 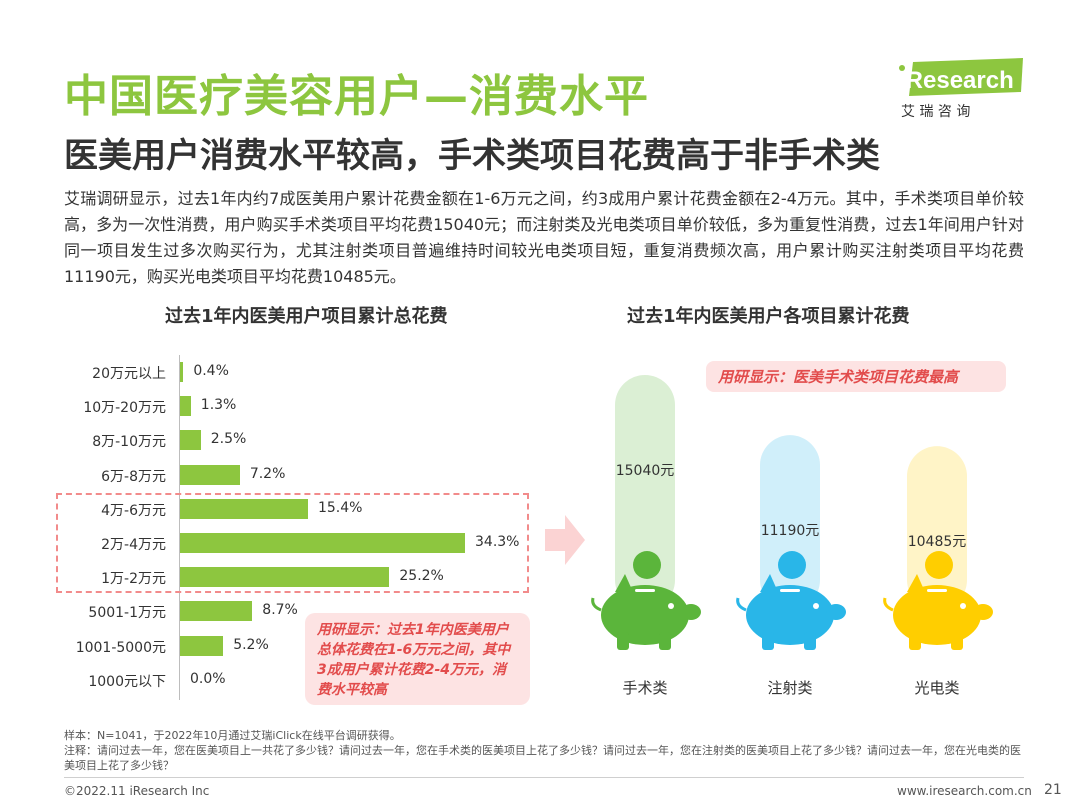 I want to click on value-label: 0.0%, so click(x=208, y=678).